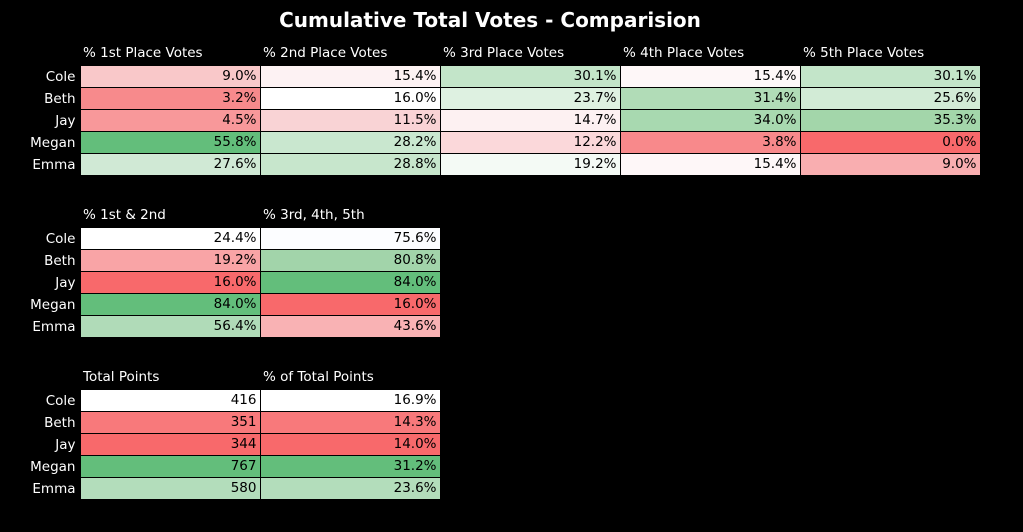 The image size is (1023, 532). Describe the element at coordinates (220, 378) in the screenshot. I see `header-row: Total Points % of Total Points` at that location.